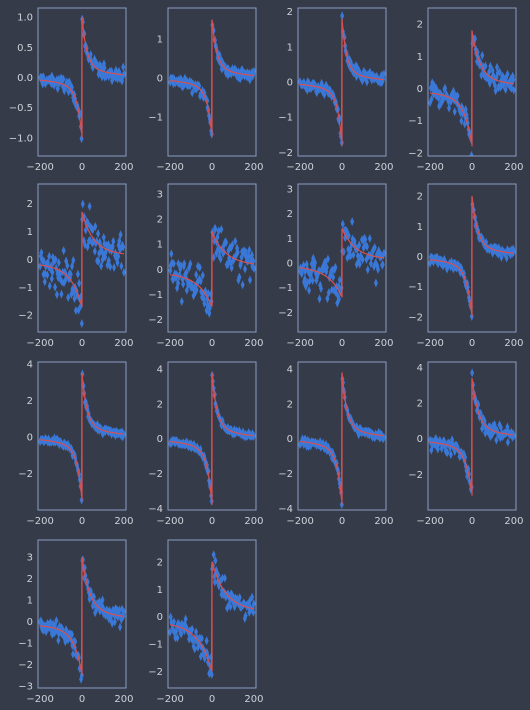 The width and height of the screenshot is (530, 710). I want to click on y-tick-label: −0.5, so click(21, 108).